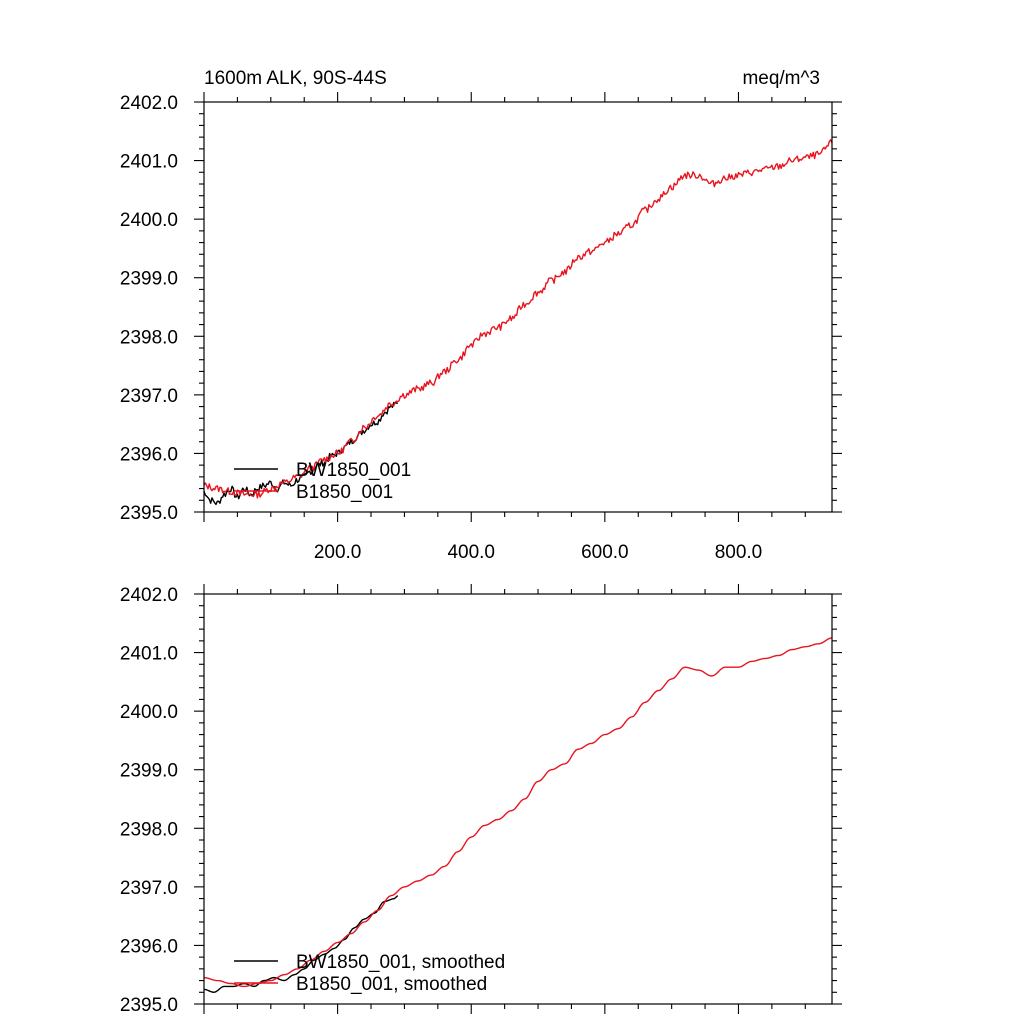 The width and height of the screenshot is (1024, 1029). What do you see at coordinates (400, 962) in the screenshot?
I see `legend-label: BW1850_001, smoothed` at bounding box center [400, 962].